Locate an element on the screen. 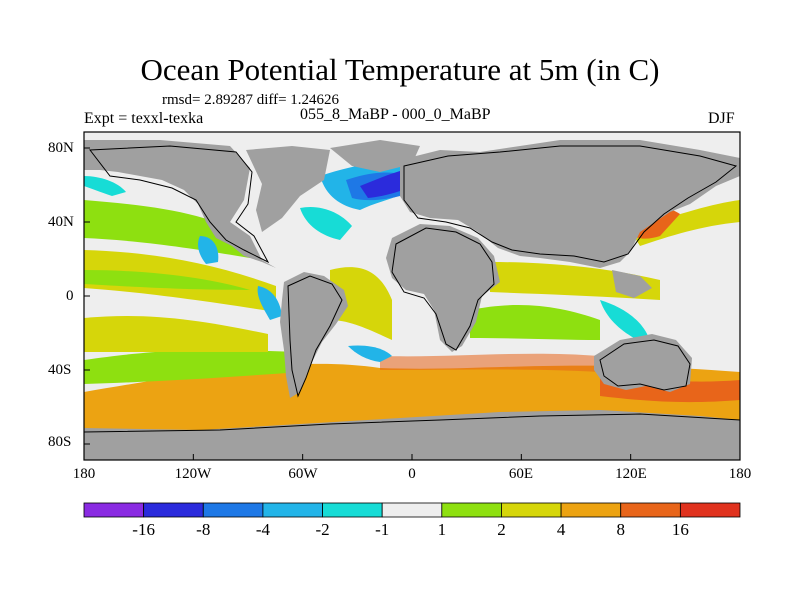  lat-label-80s: 80S is located at coordinates (60, 442).